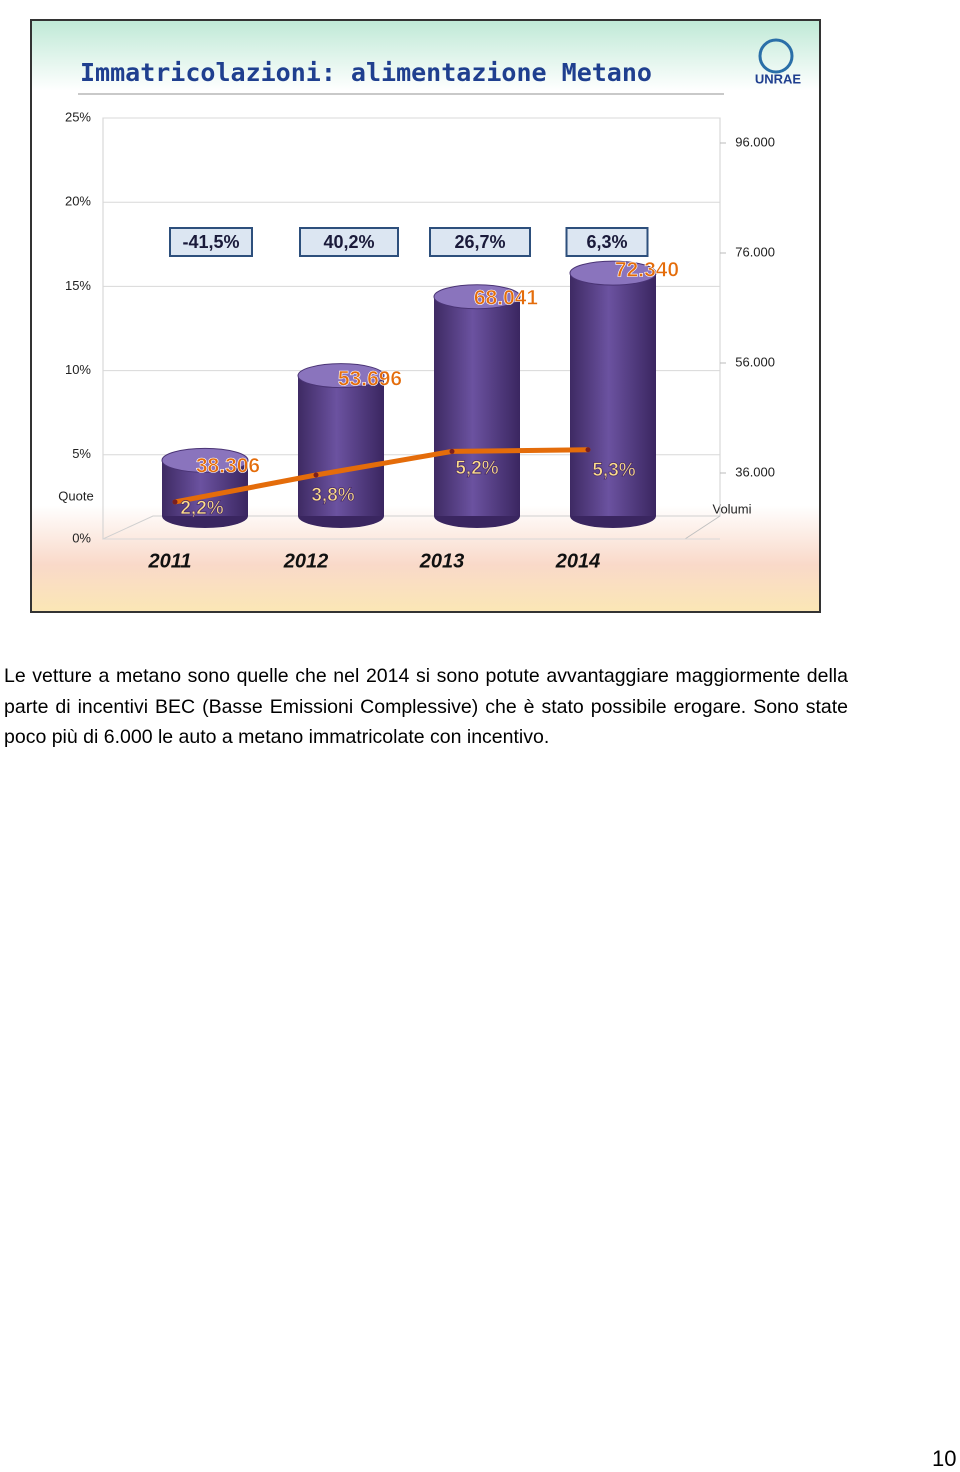 The image size is (960, 1472). Describe the element at coordinates (647, 270) in the screenshot. I see `bar-value-label: 72.340` at that location.